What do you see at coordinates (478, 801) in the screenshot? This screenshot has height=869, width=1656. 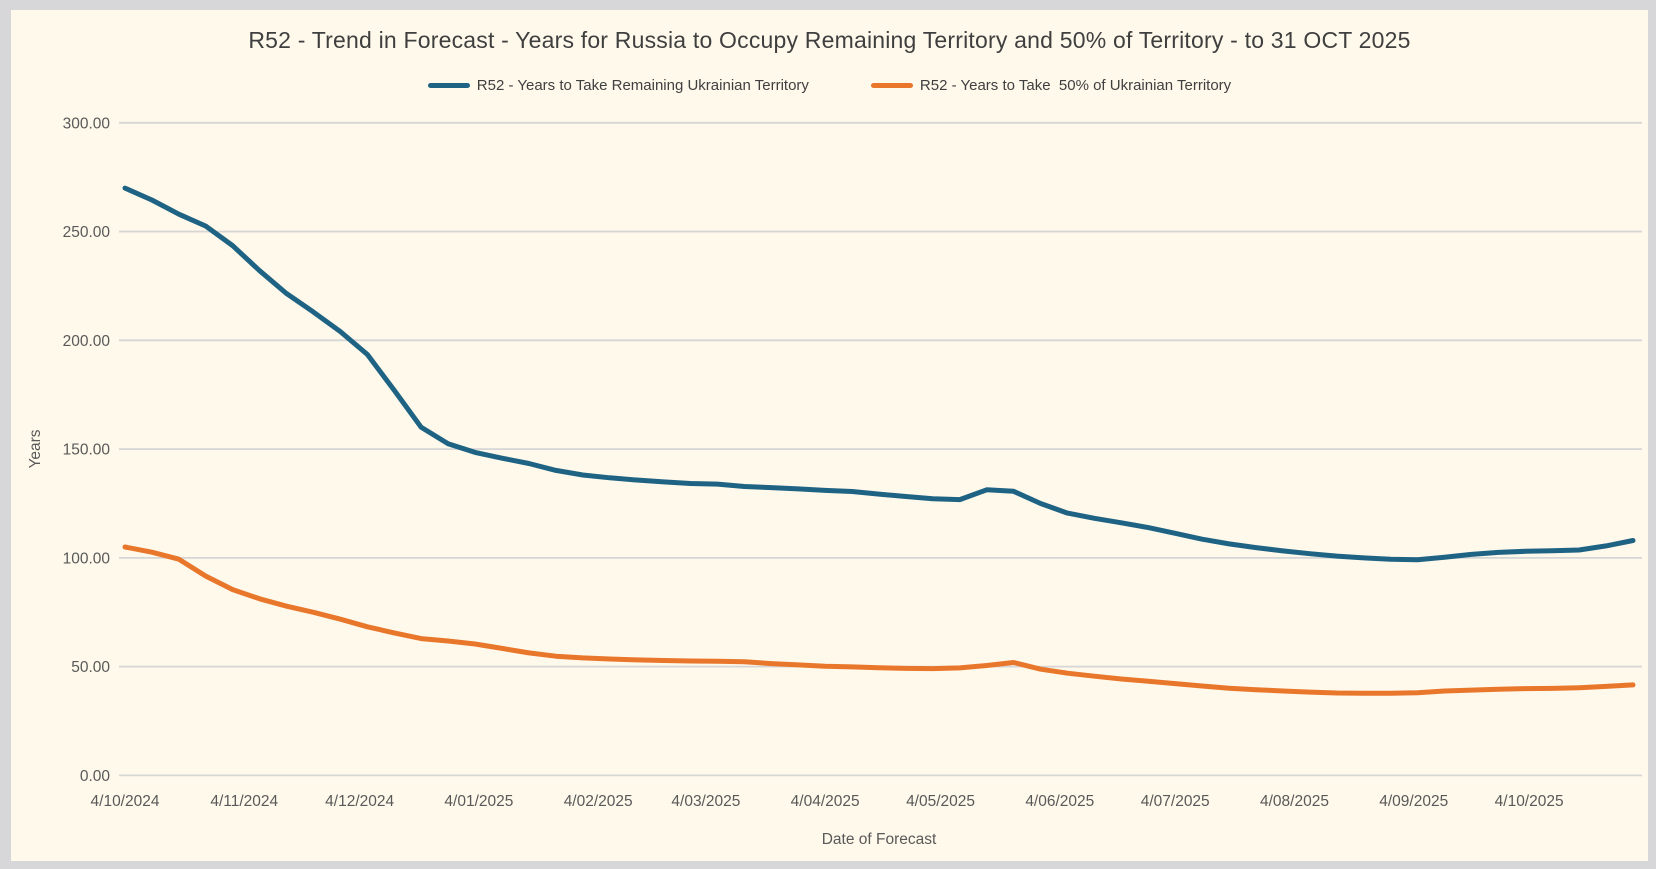 I see `x-tick-label: 4/01/2025` at bounding box center [478, 801].